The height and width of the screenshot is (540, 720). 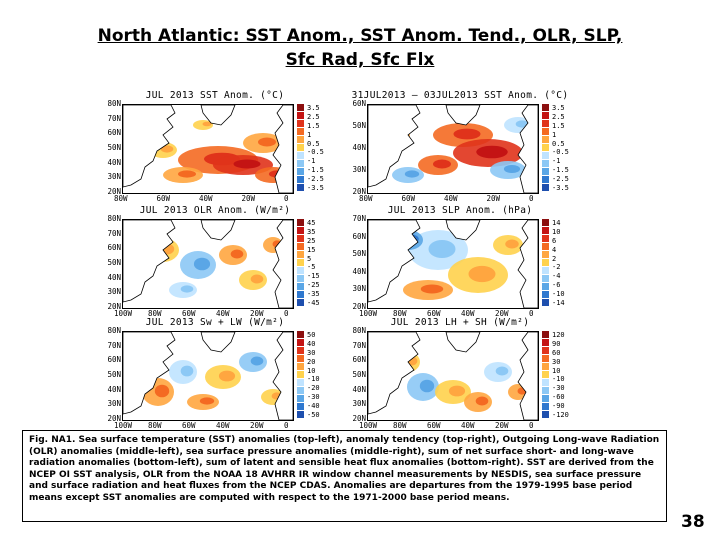 What do you see at coordinates (309, 258) in the screenshot?
I see `colorbar-tick-label: 5` at bounding box center [309, 258].